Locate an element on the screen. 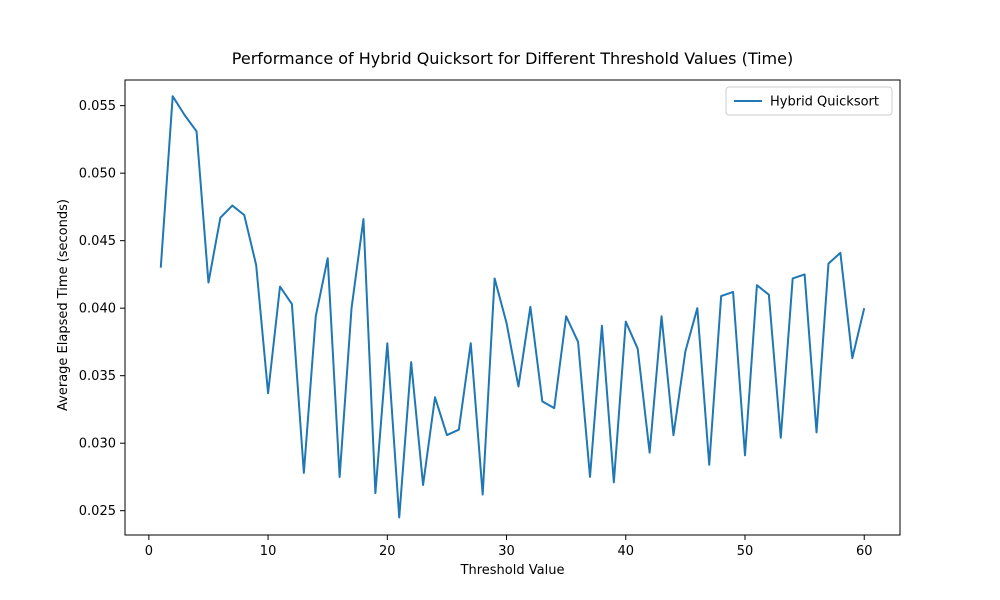 The width and height of the screenshot is (1000, 600). legend-box is located at coordinates (809, 101).